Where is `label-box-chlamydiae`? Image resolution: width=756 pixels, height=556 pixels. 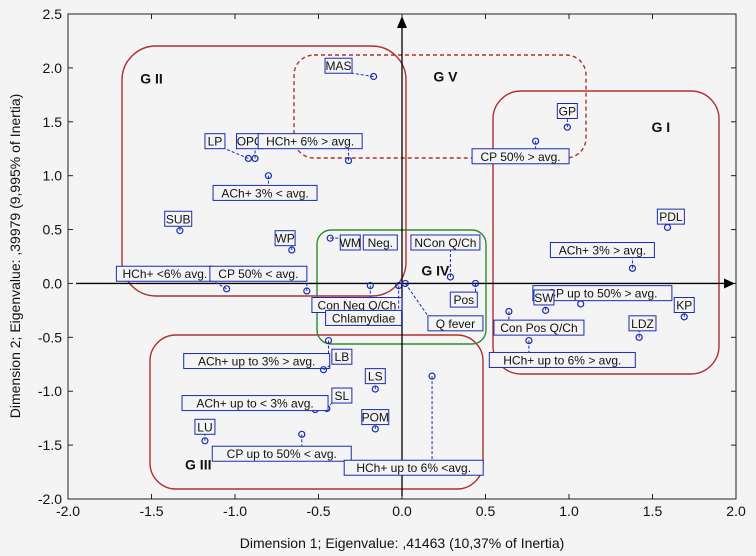
label-box-chlamydiae is located at coordinates (364, 317).